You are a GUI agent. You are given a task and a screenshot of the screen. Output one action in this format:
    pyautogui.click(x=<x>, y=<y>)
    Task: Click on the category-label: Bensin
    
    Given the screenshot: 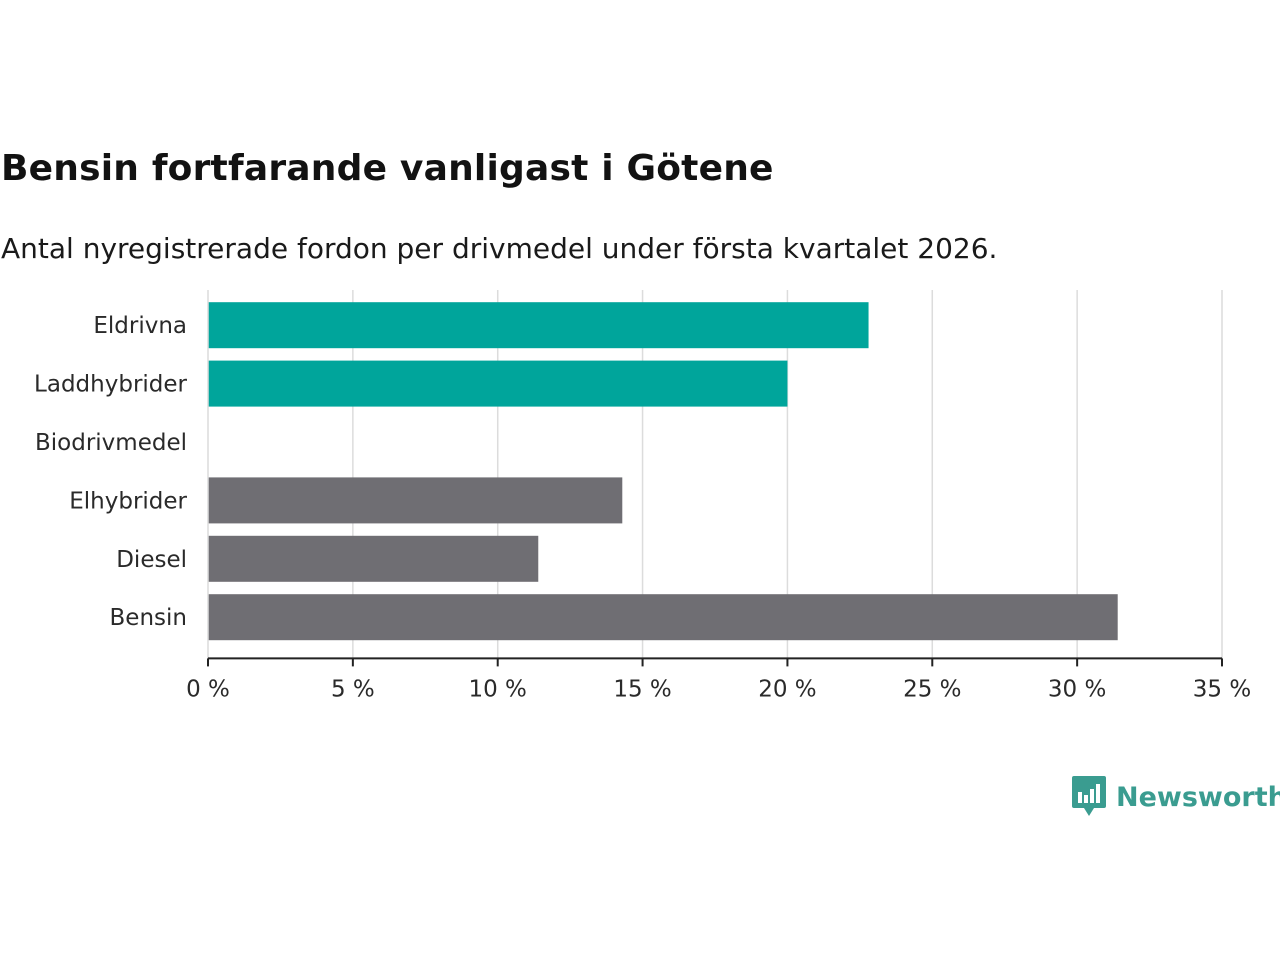 What is the action you would take?
    pyautogui.click(x=148, y=618)
    